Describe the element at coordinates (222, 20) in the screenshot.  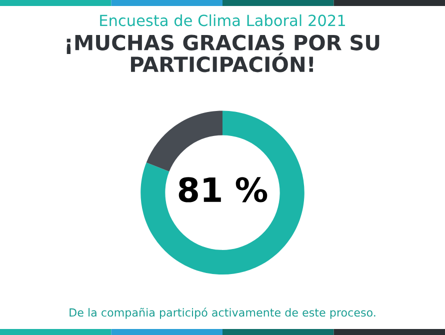
I see `chart-title: Encuesta de Clima Laboral 2021` at that location.